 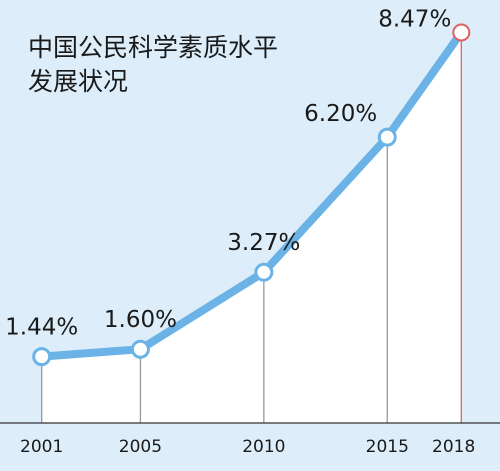 What do you see at coordinates (387, 137) in the screenshot?
I see `data-point-2015` at bounding box center [387, 137].